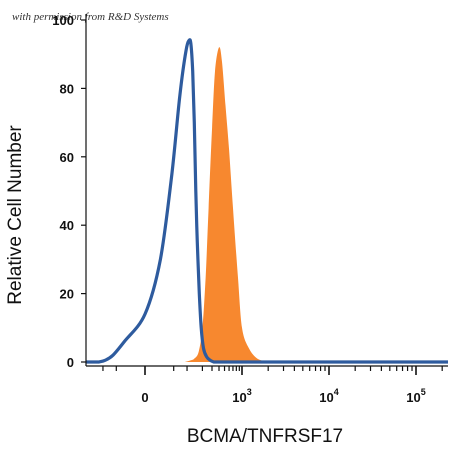  What do you see at coordinates (67, 225) in the screenshot?
I see `y-tick-label: 40` at bounding box center [67, 225].